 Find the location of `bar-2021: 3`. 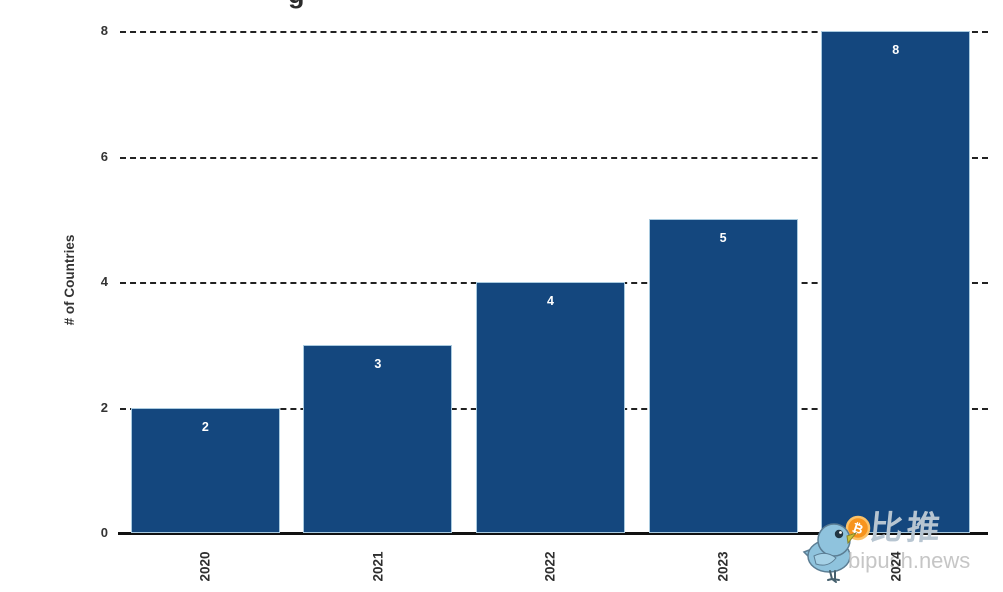

bar-2021: 3 is located at coordinates (378, 438).